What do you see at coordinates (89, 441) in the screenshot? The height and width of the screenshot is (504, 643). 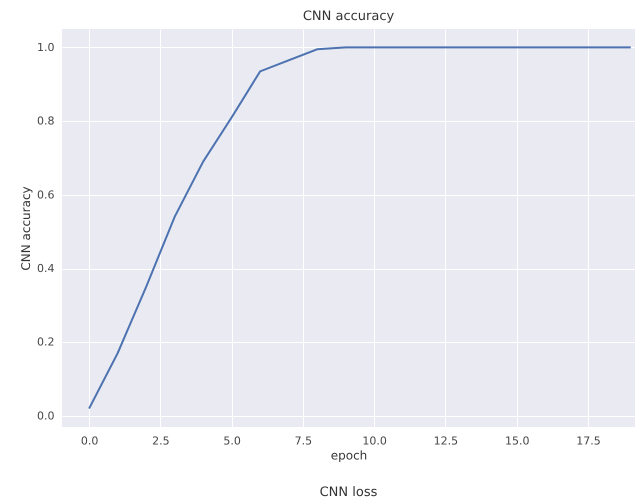 I see `x-tick-label: 0.0` at bounding box center [89, 441].